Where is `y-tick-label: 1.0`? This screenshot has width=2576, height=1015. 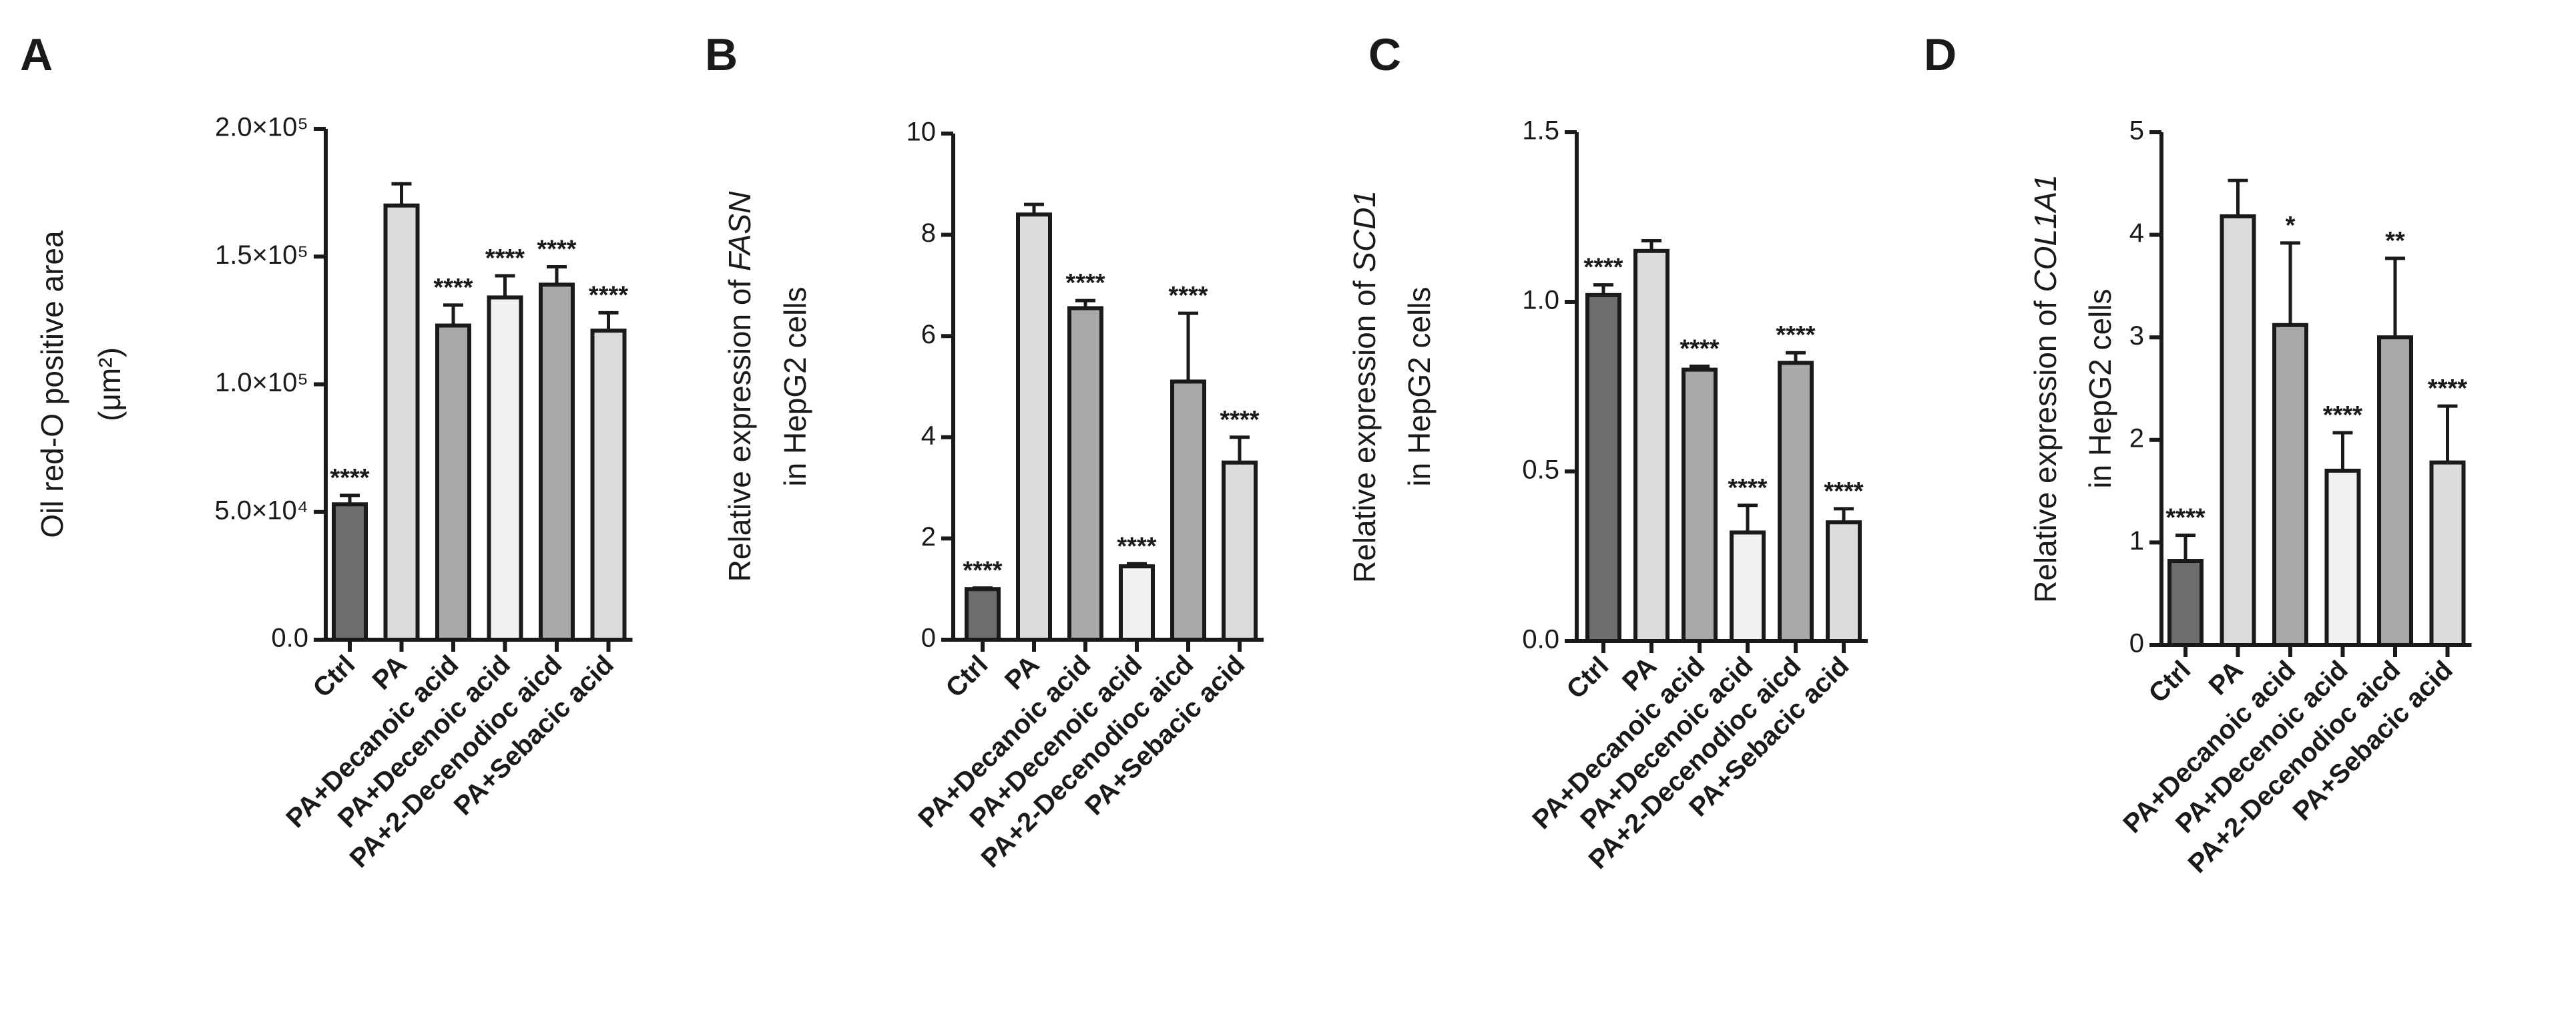 y-tick-label: 1.0 is located at coordinates (1540, 300).